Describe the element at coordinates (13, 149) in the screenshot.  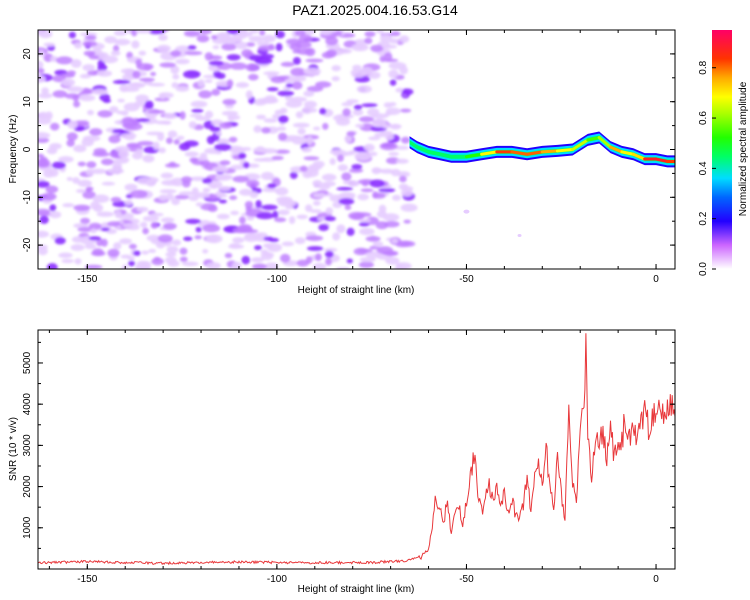
I see `top-y-axis-label: Frequency (Hz)` at that location.